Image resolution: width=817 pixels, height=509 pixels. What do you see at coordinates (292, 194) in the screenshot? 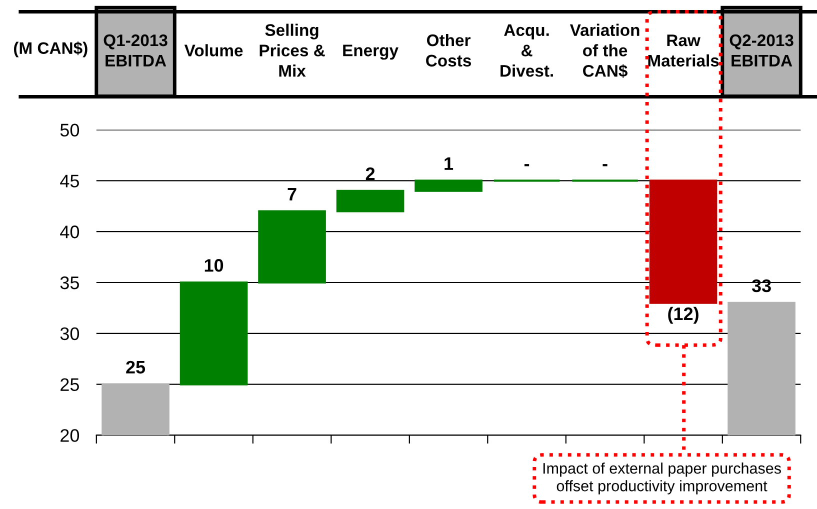
I see `data-label: 7` at bounding box center [292, 194].